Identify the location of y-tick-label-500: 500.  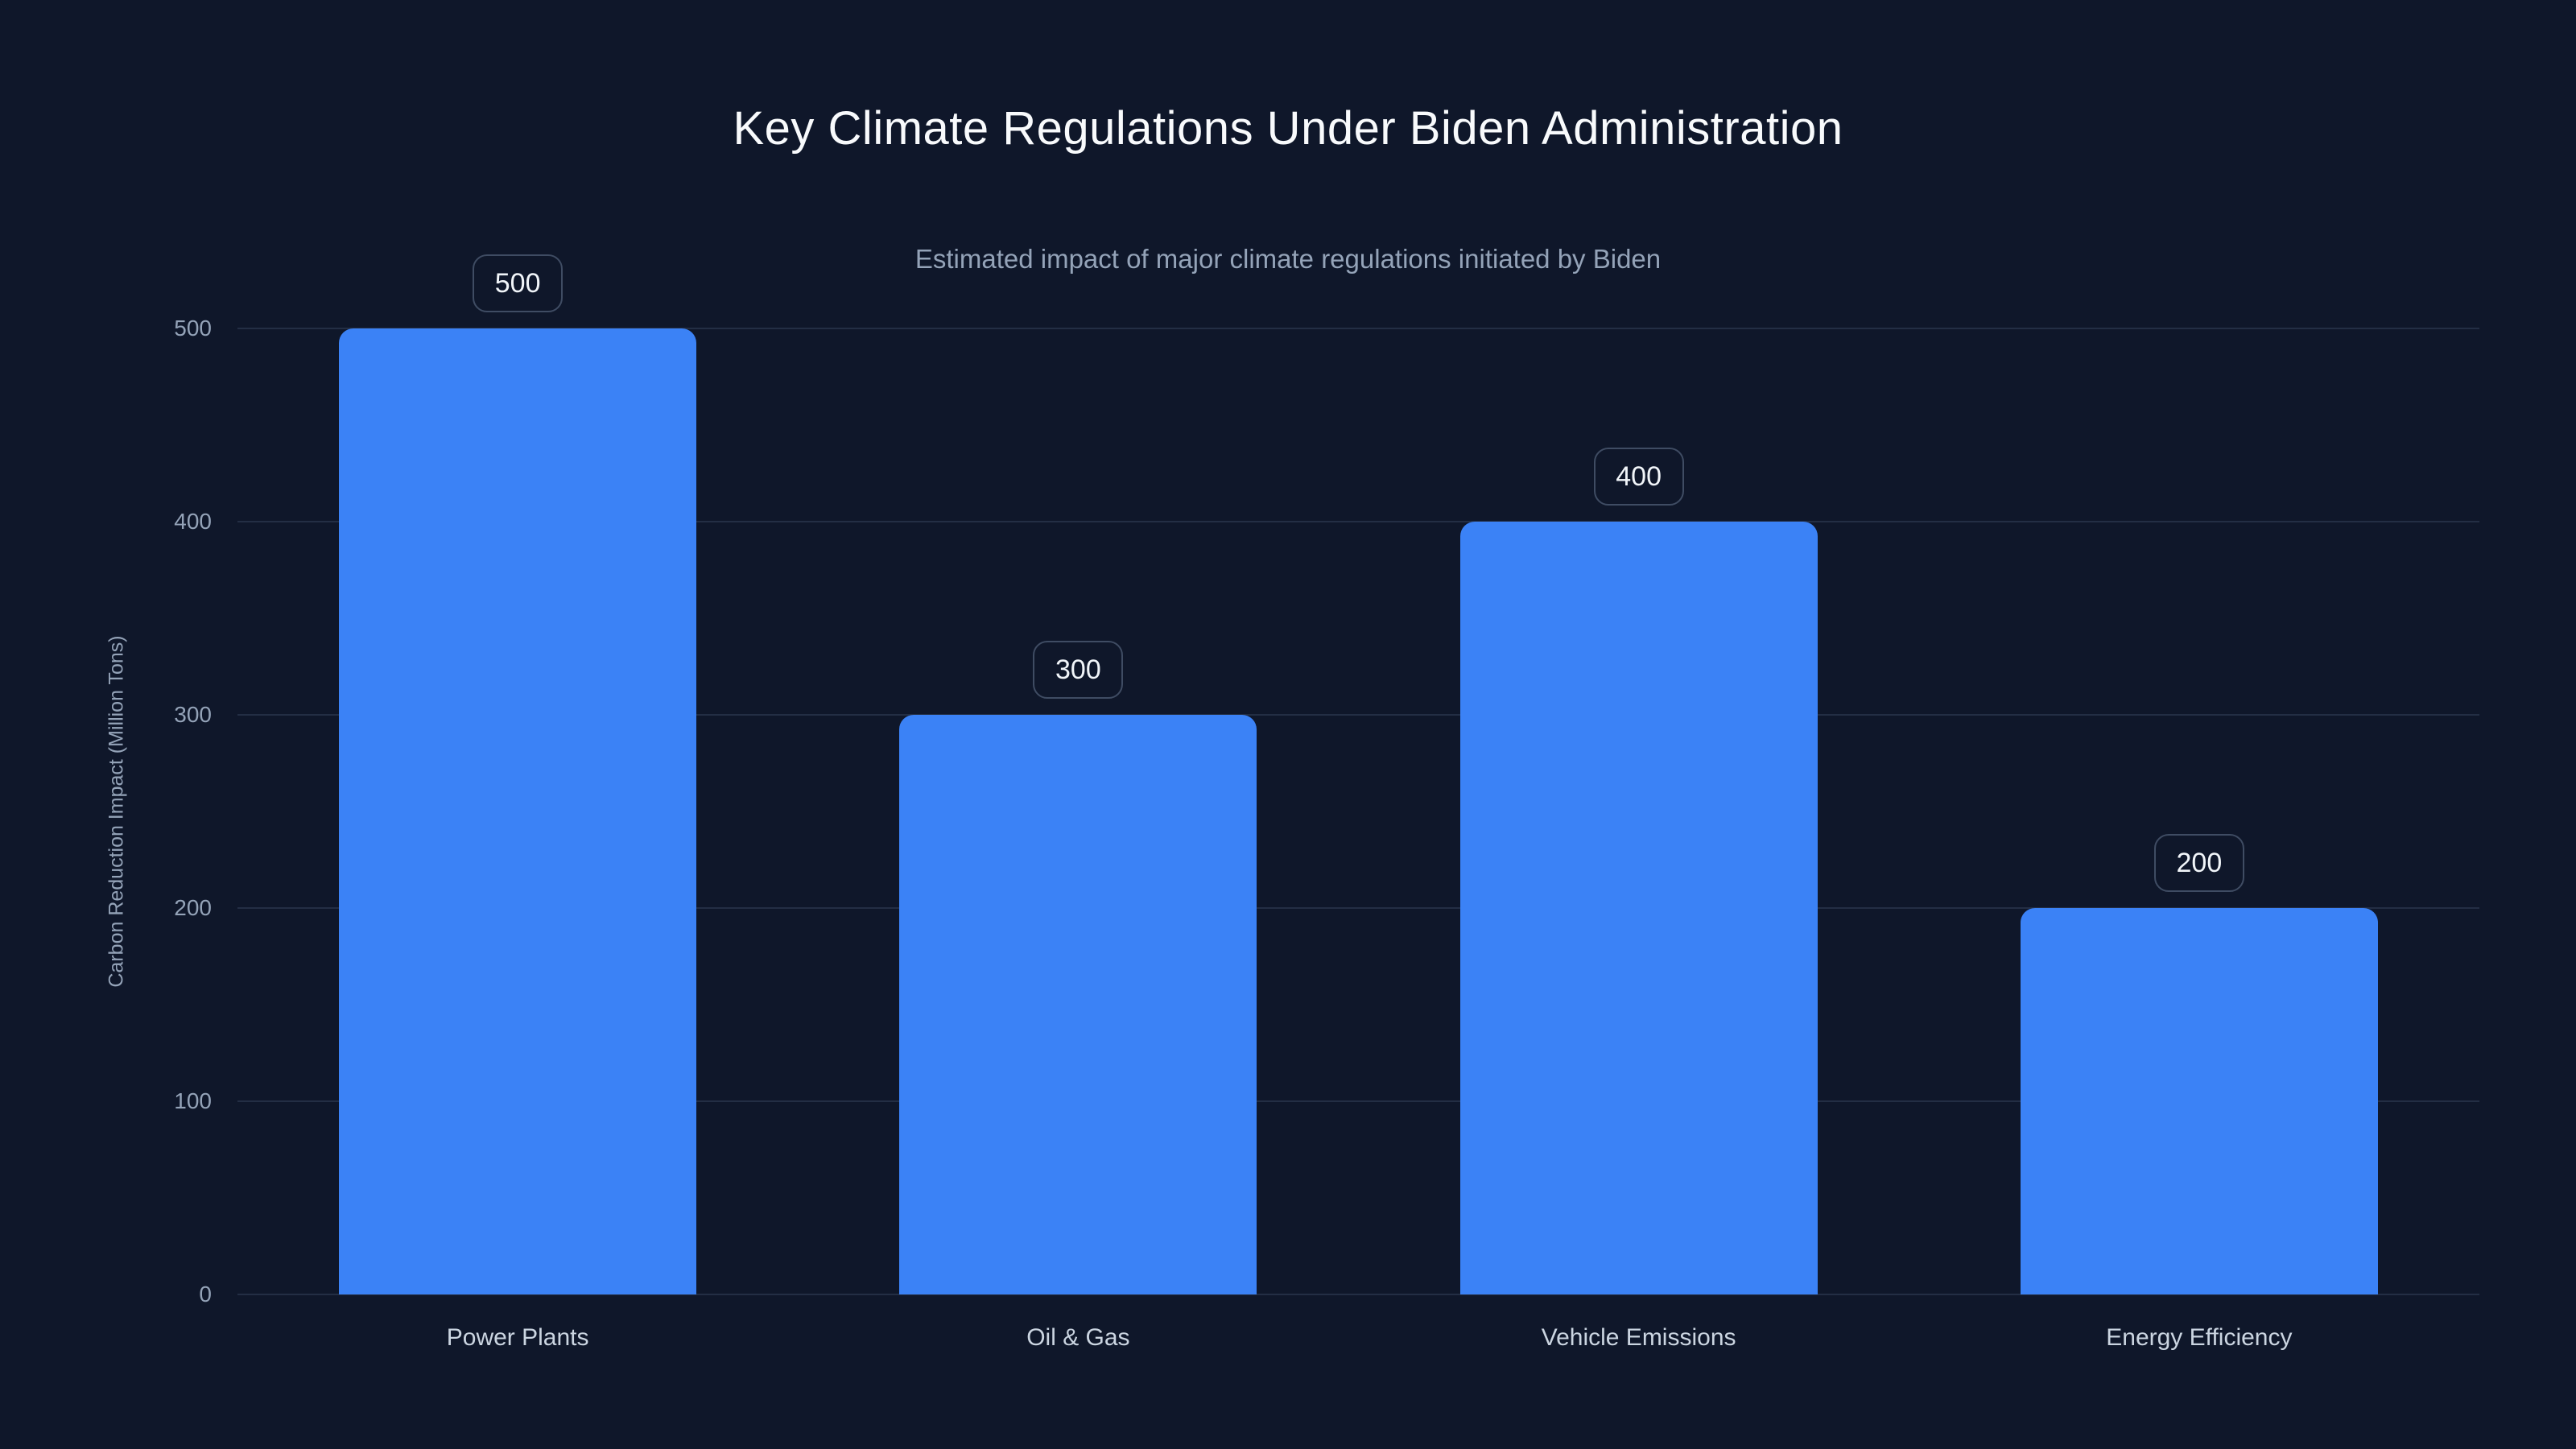
(193, 328).